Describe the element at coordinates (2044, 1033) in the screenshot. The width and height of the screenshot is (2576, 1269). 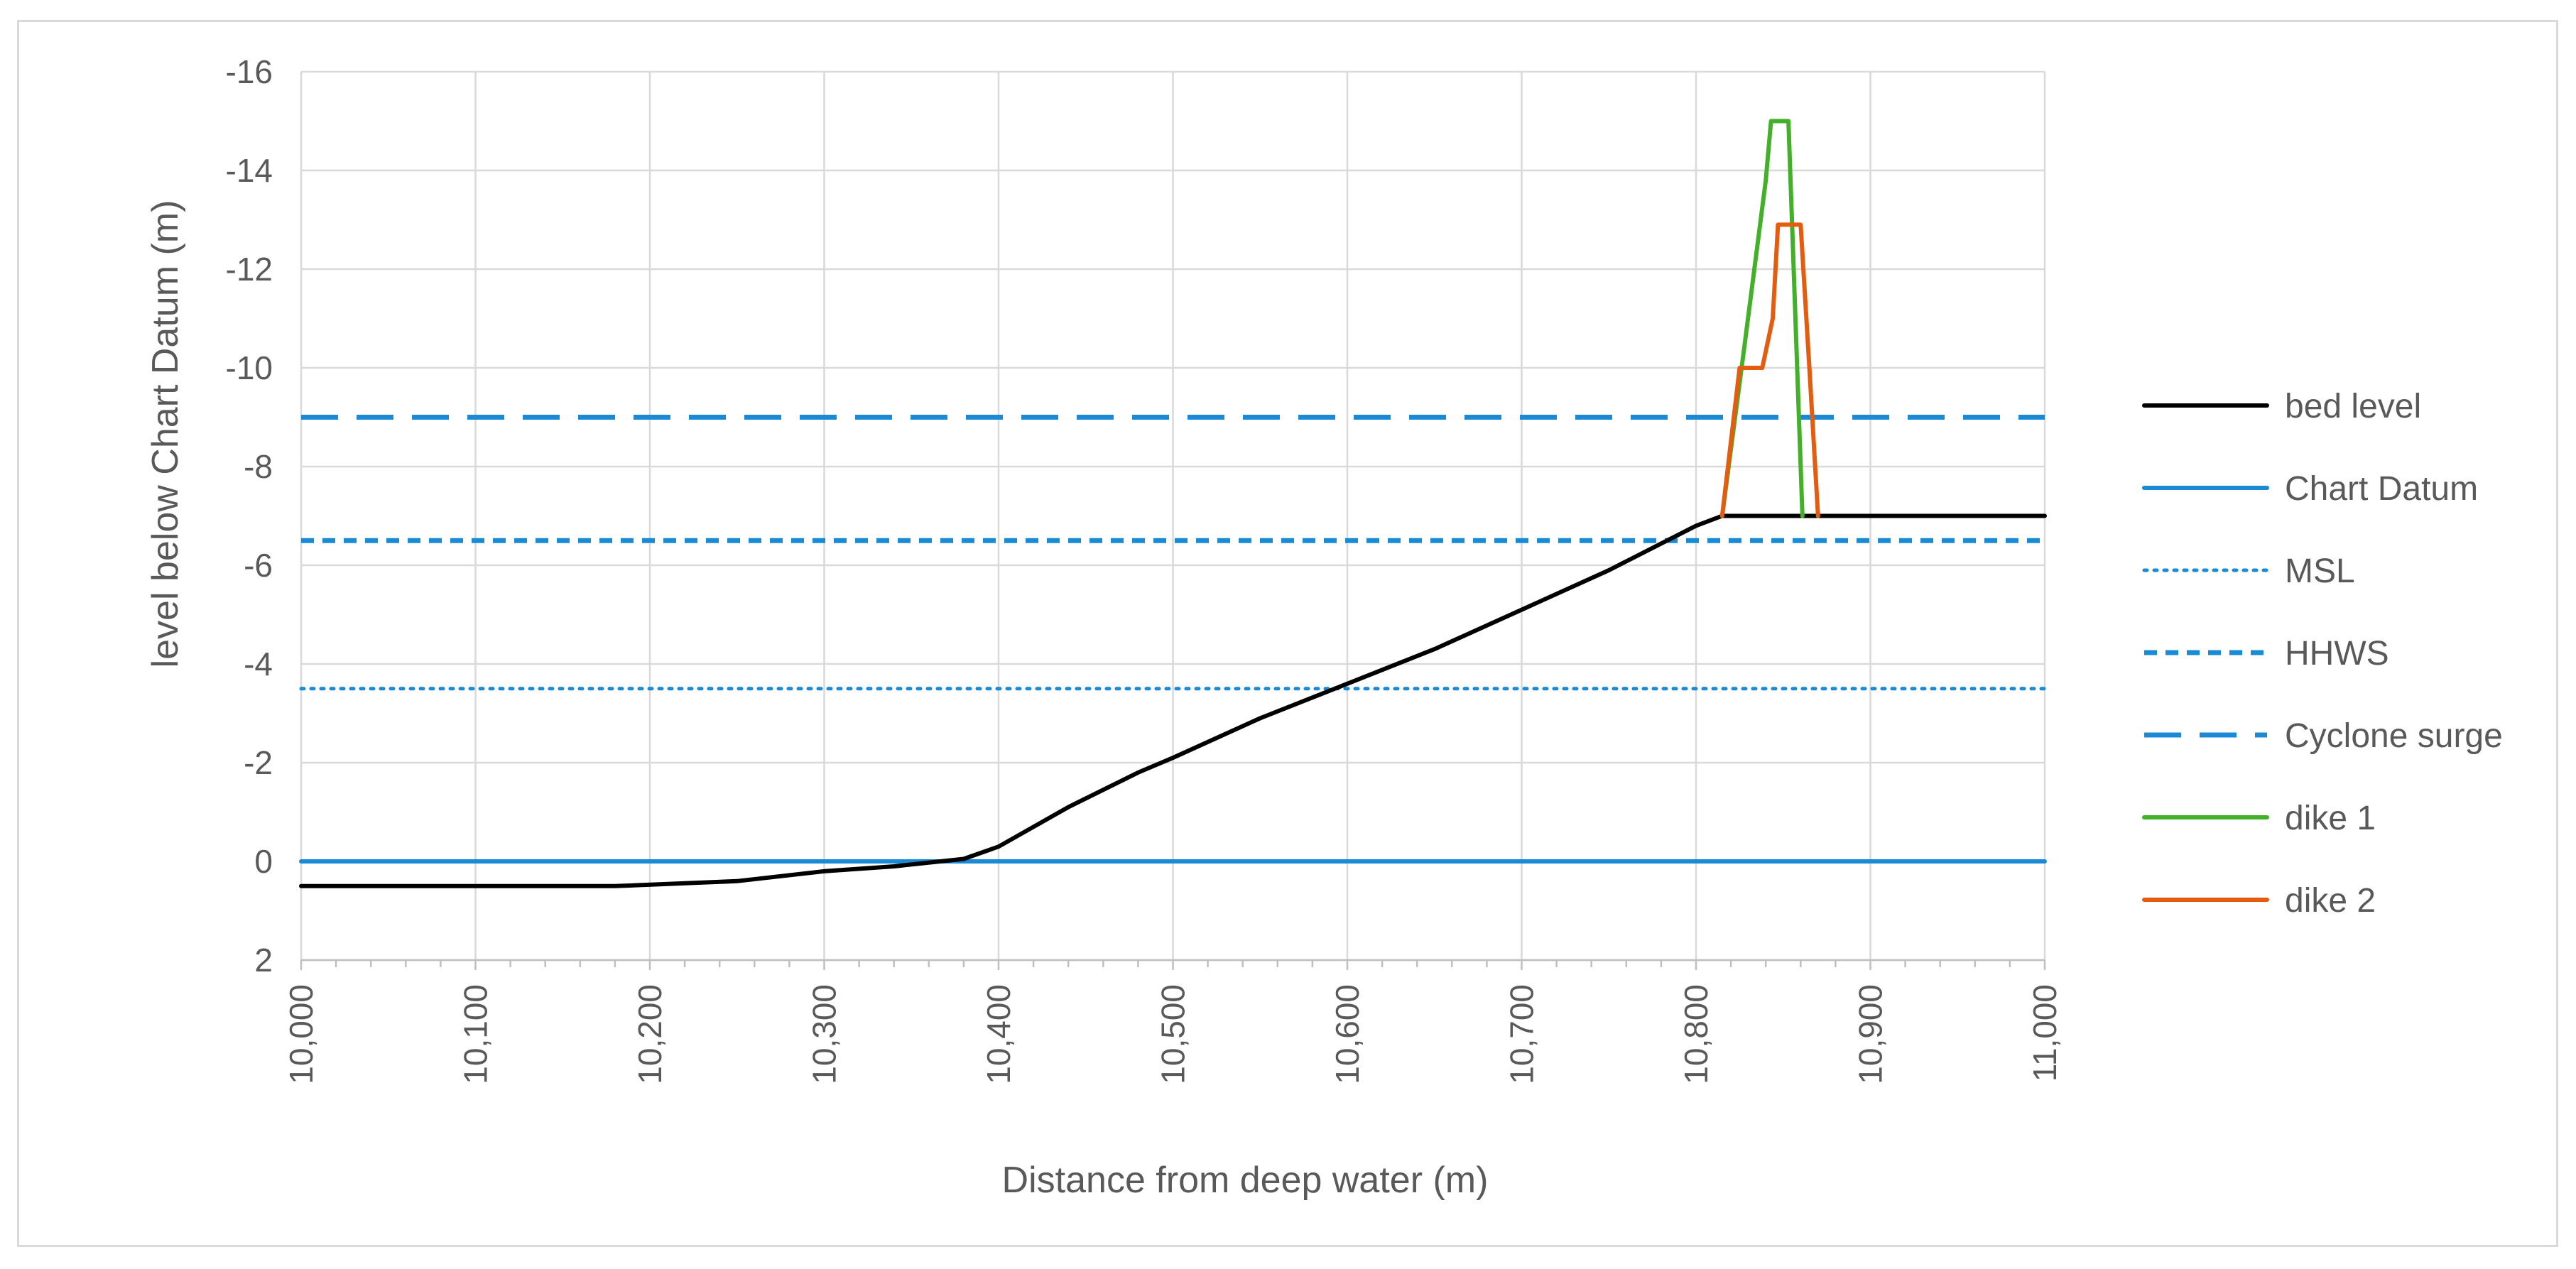
I see `x-tick-label: 11,000` at that location.